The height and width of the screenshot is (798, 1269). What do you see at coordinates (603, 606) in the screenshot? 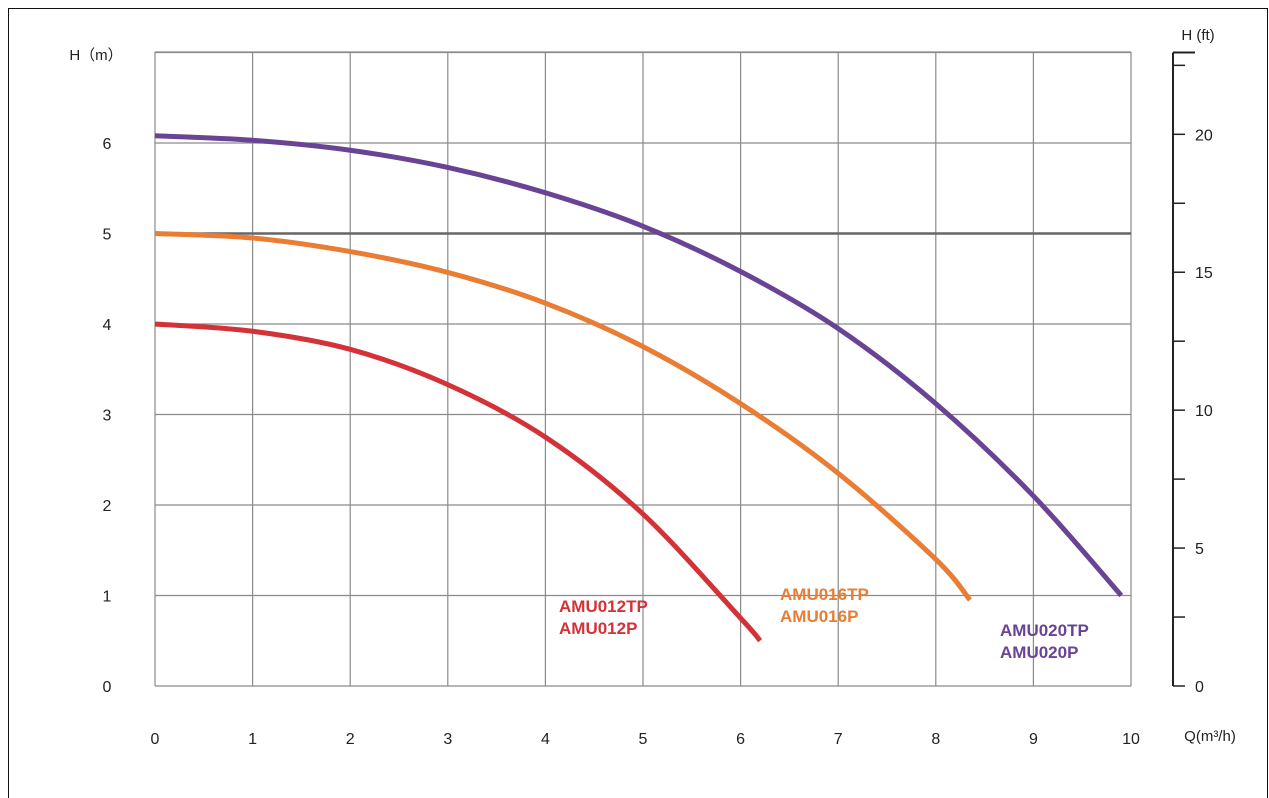
I see `series-label-line: AMU012TP` at bounding box center [603, 606].